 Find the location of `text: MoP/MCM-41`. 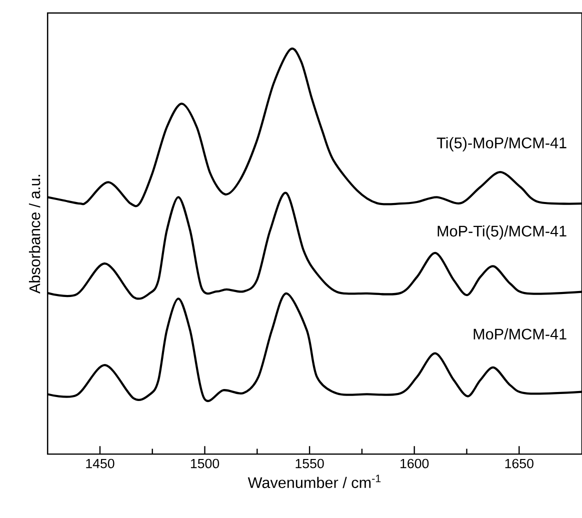

text: MoP/MCM-41 is located at coordinates (520, 334).